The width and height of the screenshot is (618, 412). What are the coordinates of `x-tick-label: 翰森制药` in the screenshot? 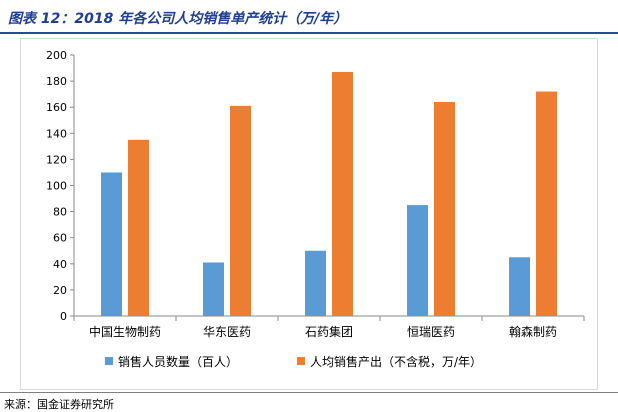 It's located at (533, 331).